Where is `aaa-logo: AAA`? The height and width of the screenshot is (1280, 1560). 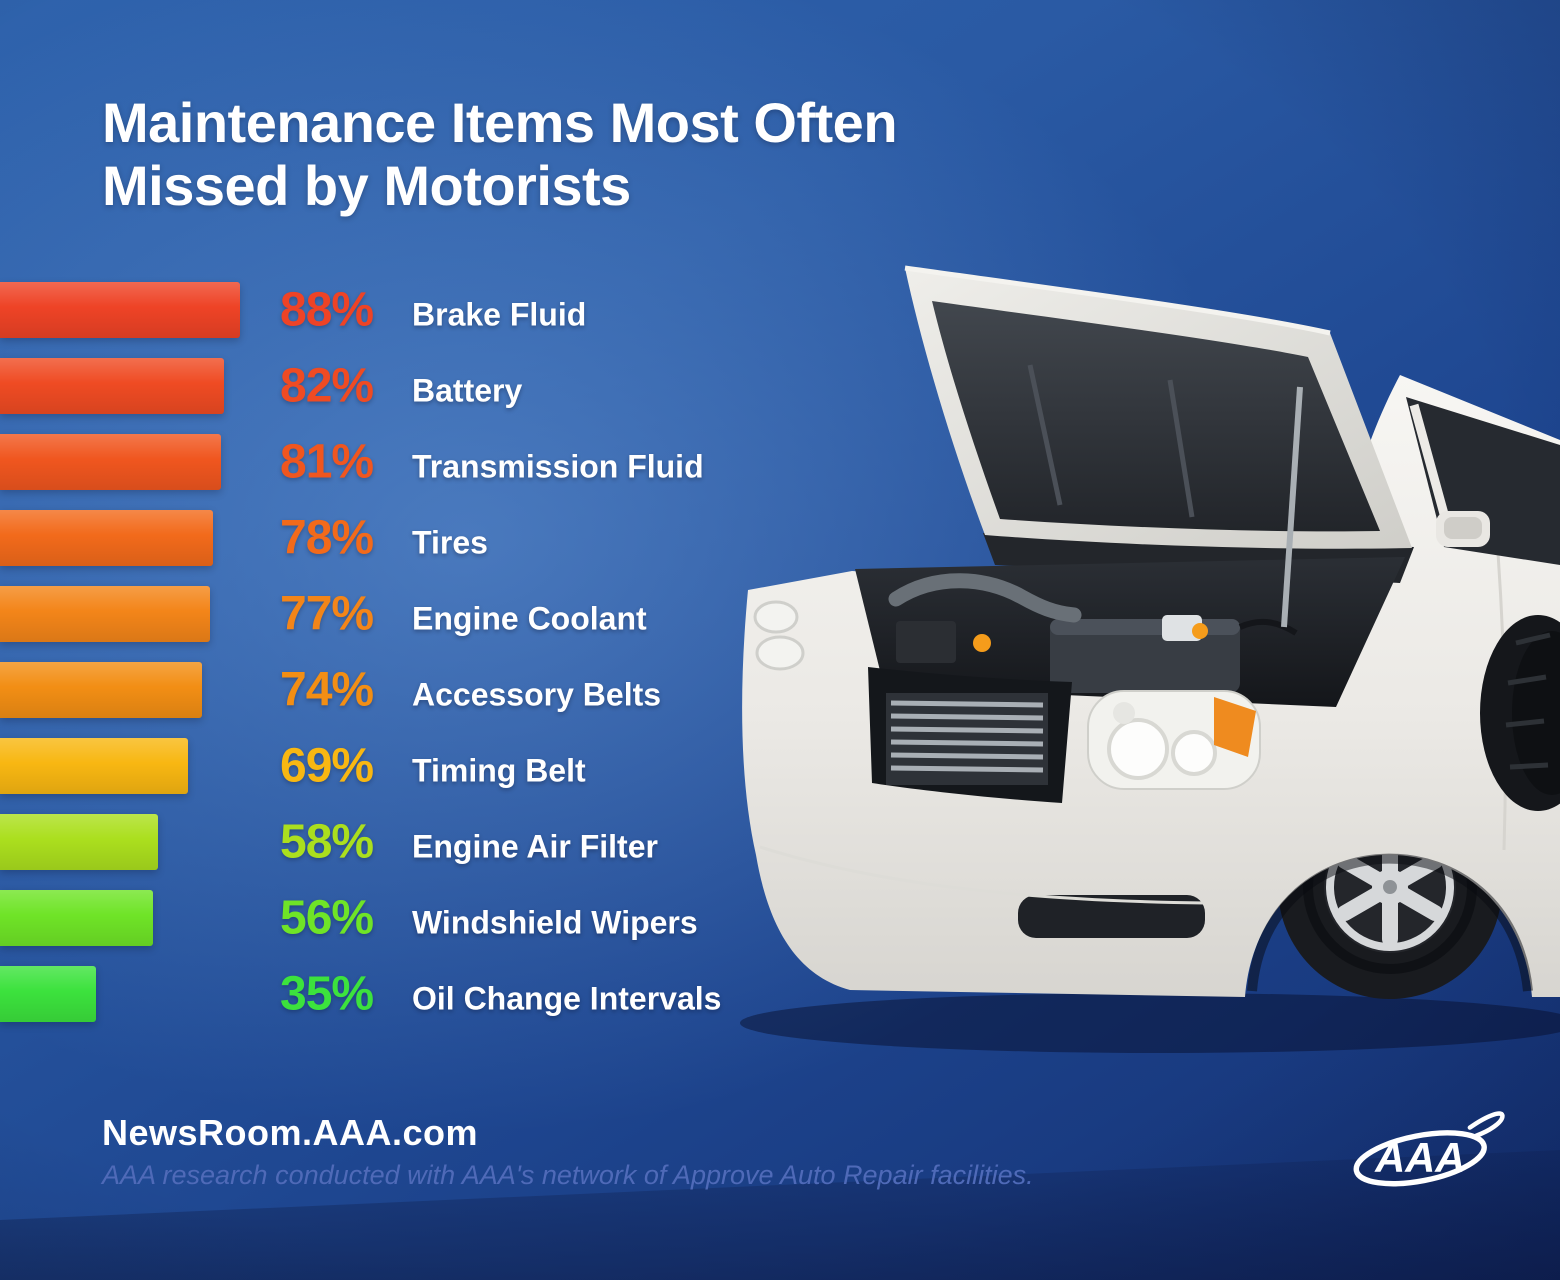 aaa-logo: AAA is located at coordinates (1427, 1154).